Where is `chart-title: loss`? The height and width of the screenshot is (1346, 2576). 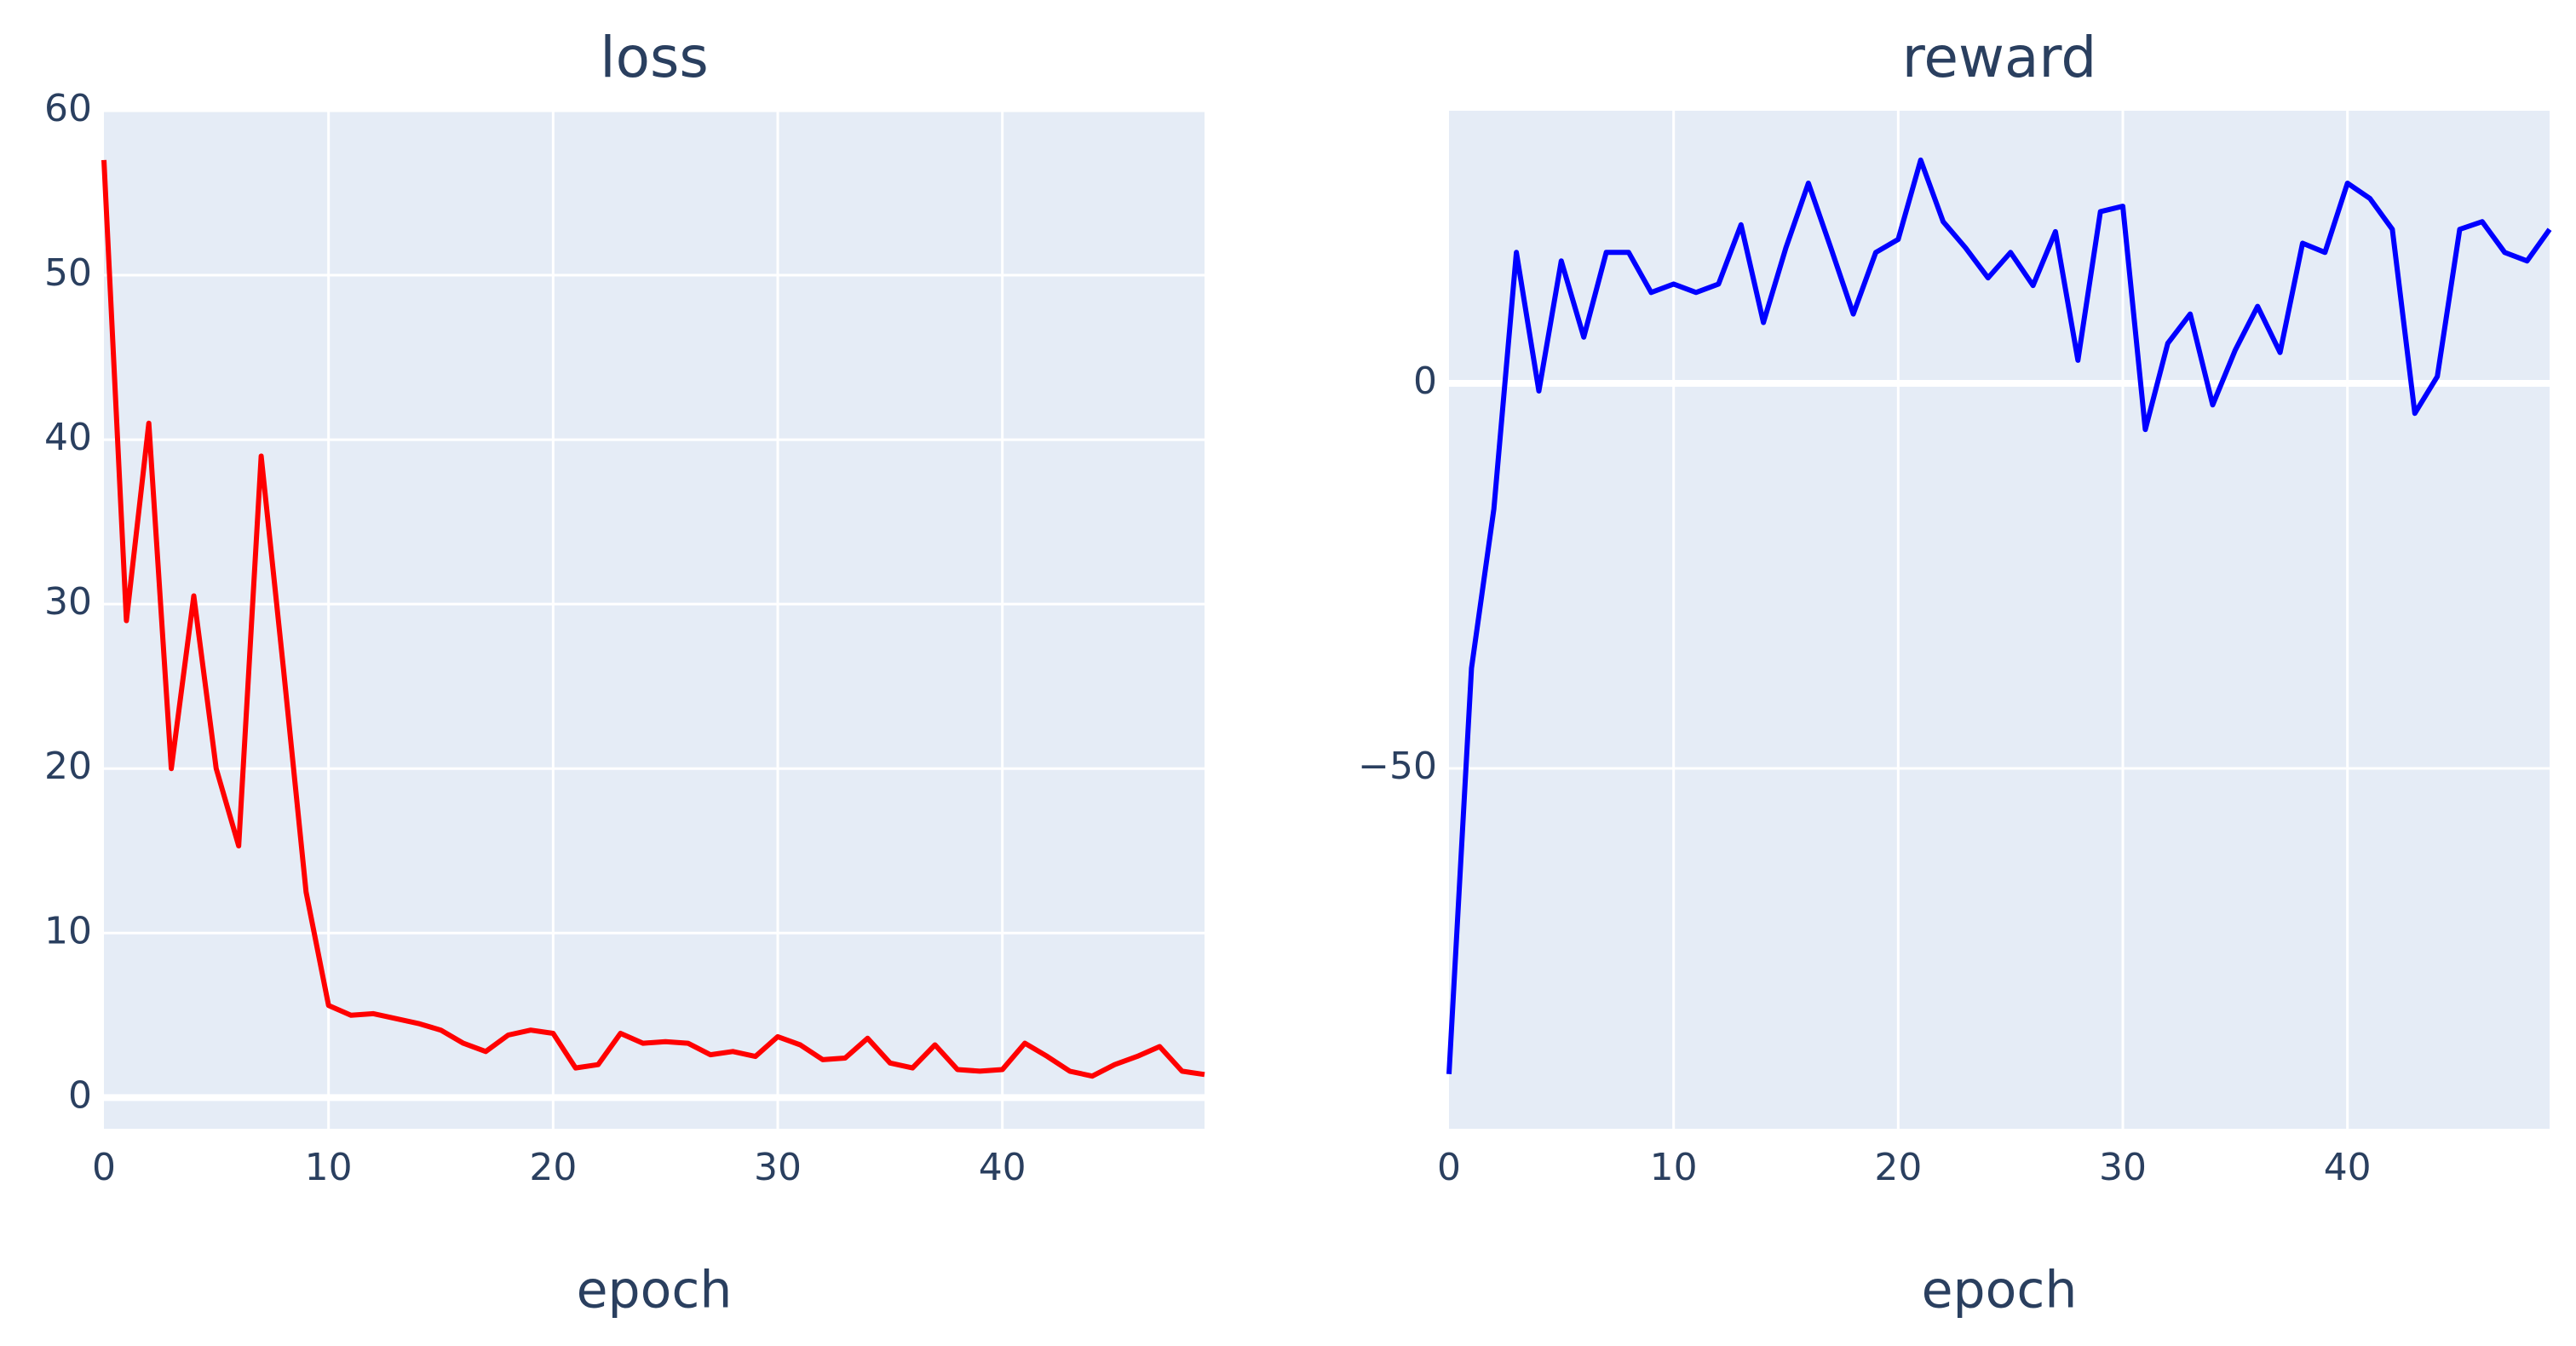 chart-title: loss is located at coordinates (655, 58).